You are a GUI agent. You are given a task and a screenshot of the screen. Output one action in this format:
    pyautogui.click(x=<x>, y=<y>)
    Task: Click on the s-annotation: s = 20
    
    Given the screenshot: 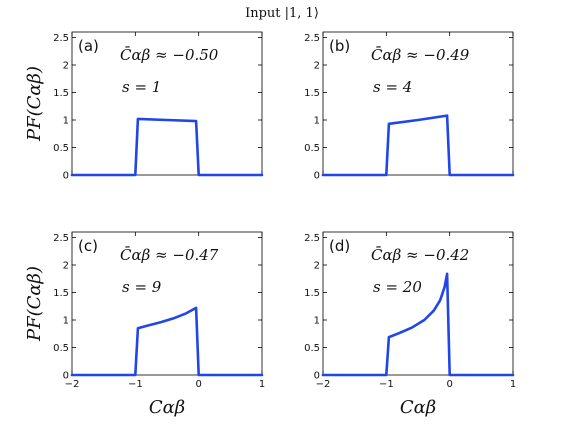 What is the action you would take?
    pyautogui.click(x=397, y=287)
    